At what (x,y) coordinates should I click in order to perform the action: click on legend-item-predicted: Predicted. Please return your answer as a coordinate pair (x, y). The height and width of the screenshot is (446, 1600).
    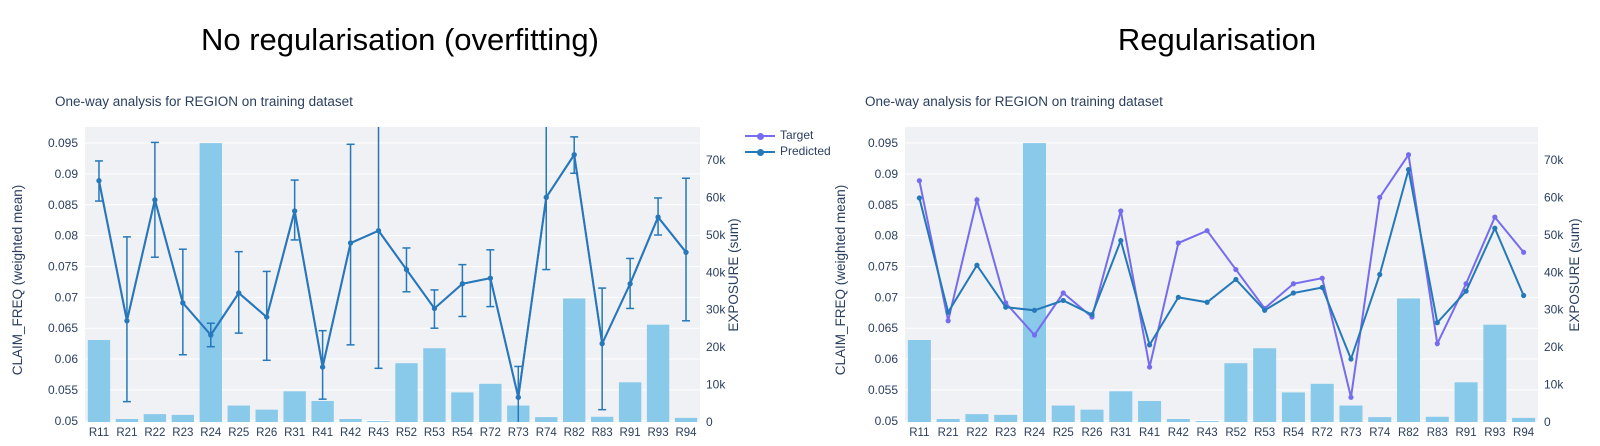
    Looking at the image, I should click on (788, 151).